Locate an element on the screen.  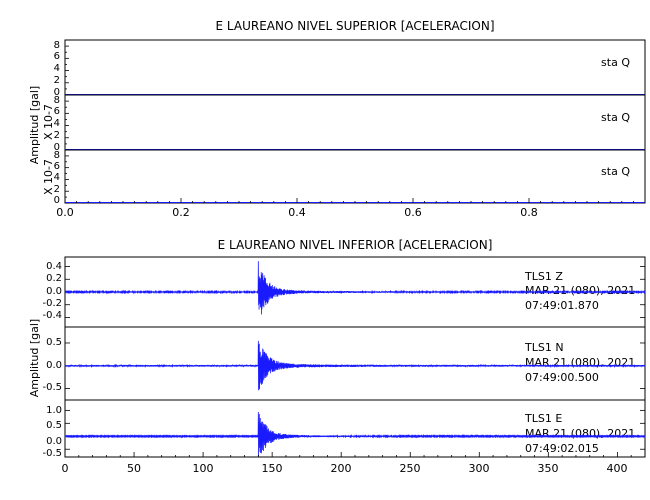
bottom-xtick-label-3: 100 is located at coordinates (203, 468).